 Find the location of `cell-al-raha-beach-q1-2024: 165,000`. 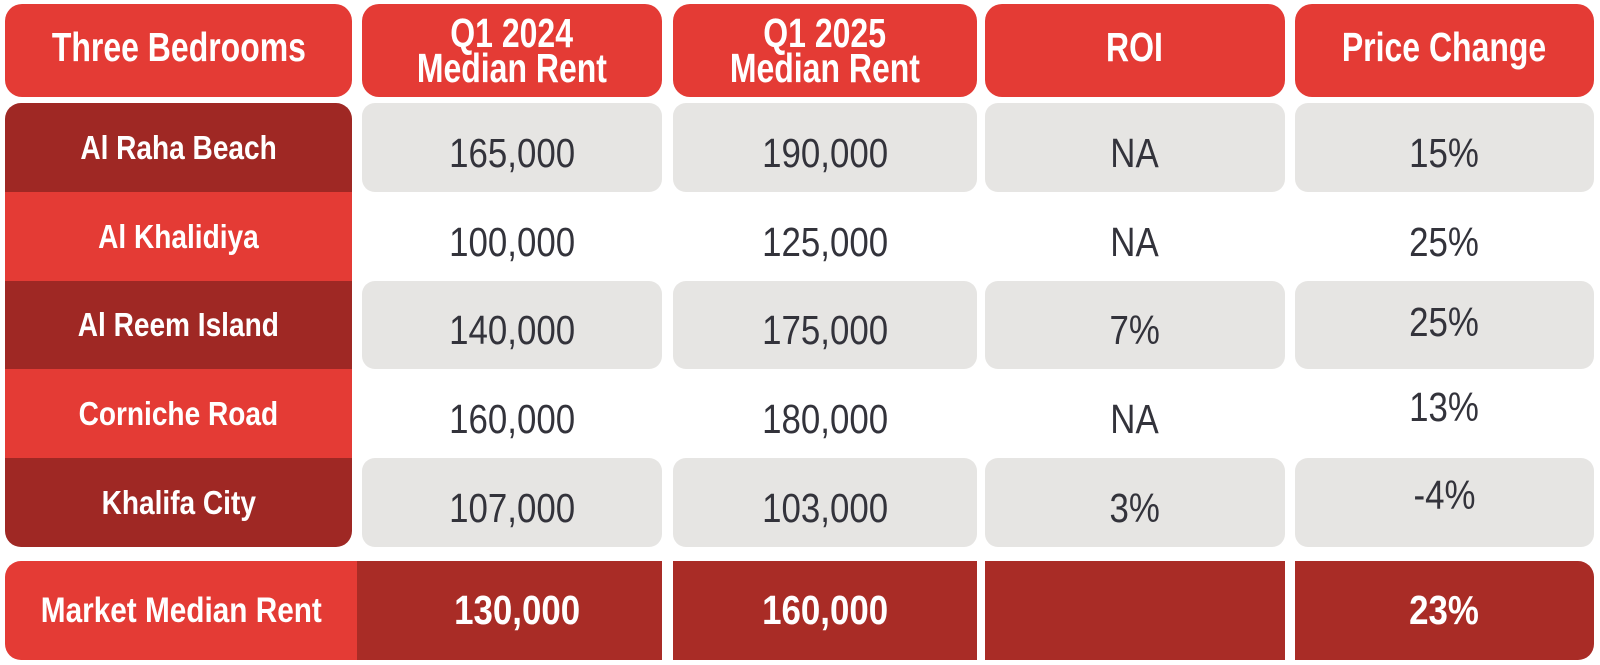

cell-al-raha-beach-q1-2024: 165,000 is located at coordinates (512, 147).